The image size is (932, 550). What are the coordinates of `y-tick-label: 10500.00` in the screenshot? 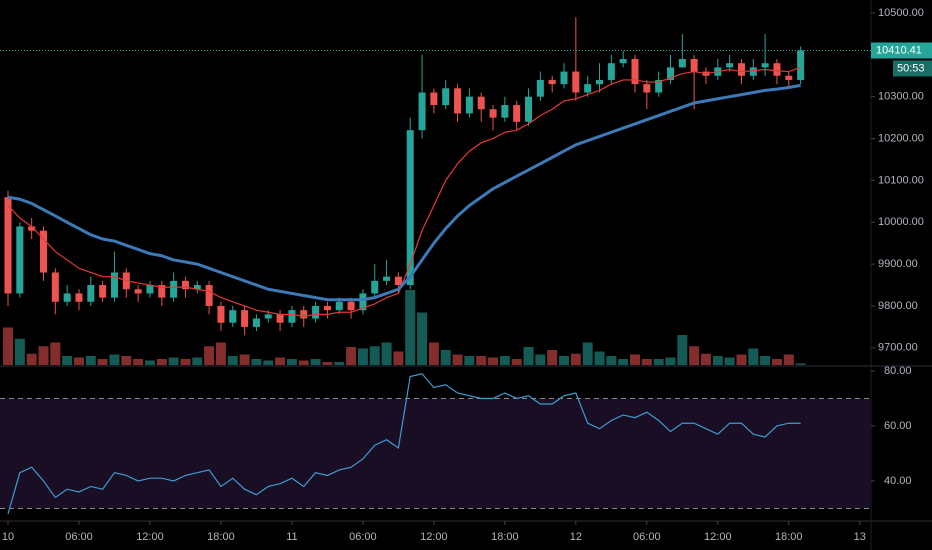 It's located at (901, 13).